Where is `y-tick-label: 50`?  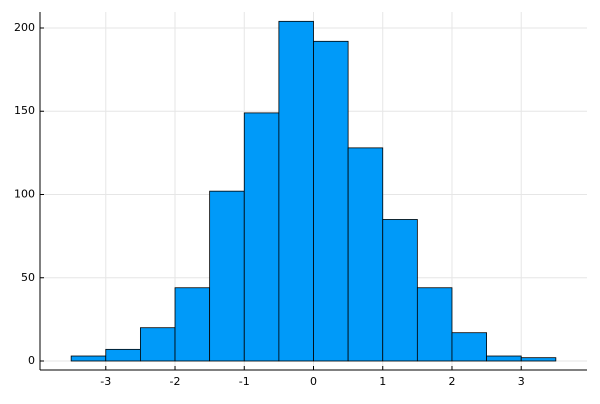 y-tick-label: 50 is located at coordinates (28, 277).